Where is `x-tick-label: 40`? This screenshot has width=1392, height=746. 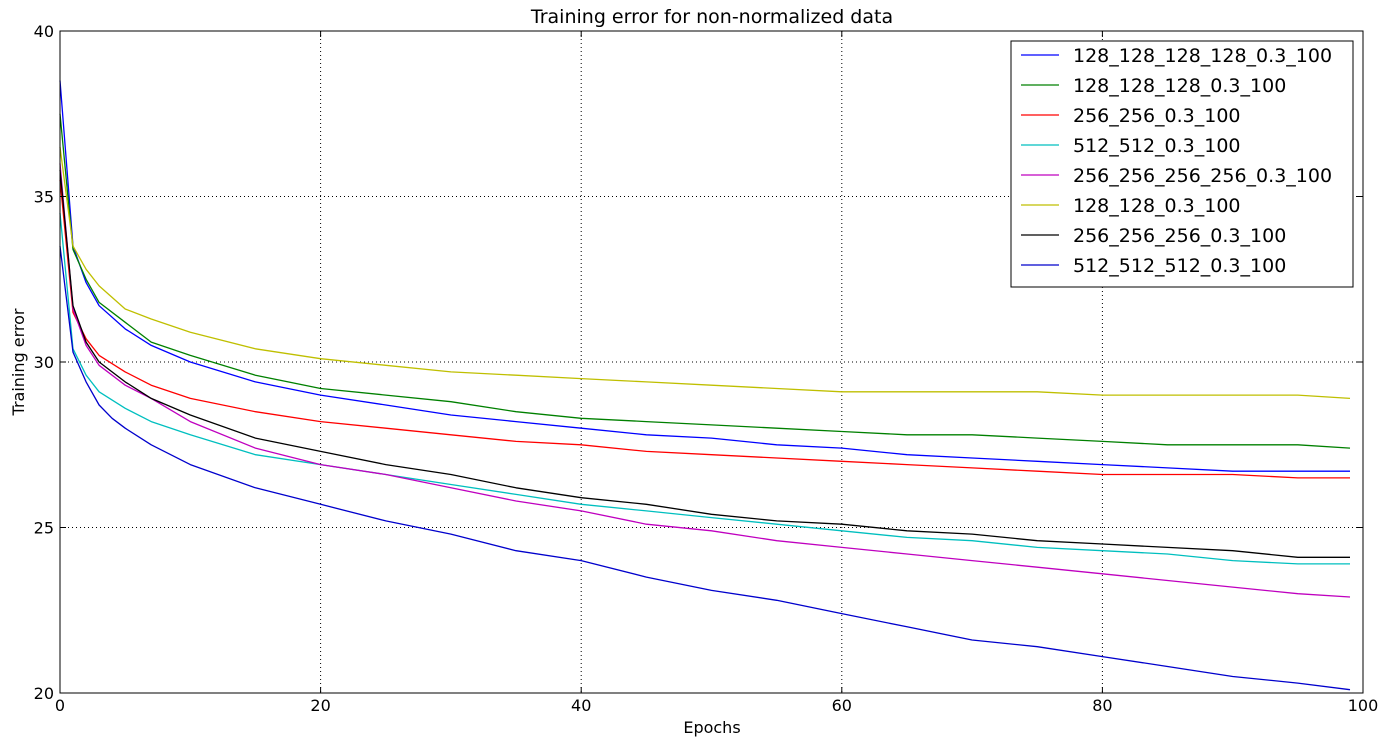 x-tick-label: 40 is located at coordinates (581, 705).